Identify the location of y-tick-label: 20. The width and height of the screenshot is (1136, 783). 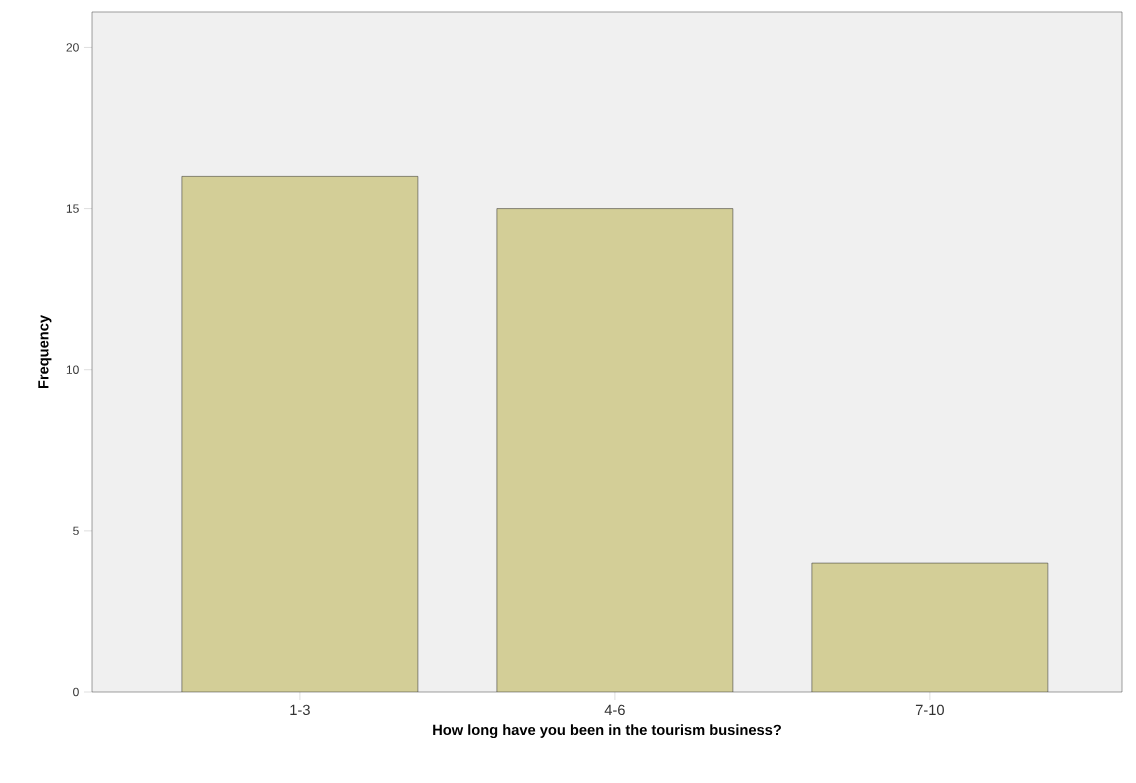
(72, 47).